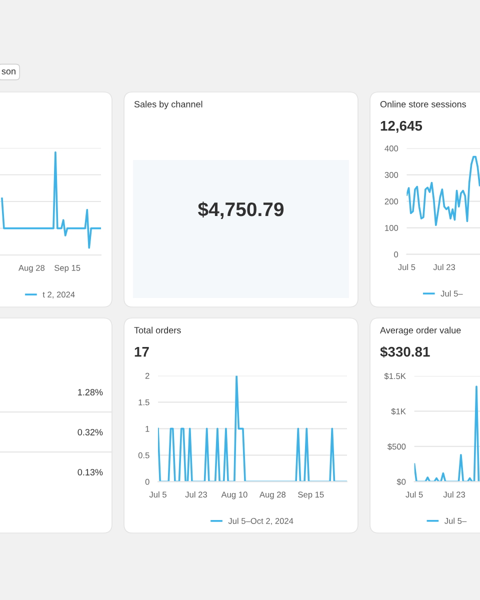 The width and height of the screenshot is (480, 600). I want to click on y-tick-label: 1.5, so click(144, 402).